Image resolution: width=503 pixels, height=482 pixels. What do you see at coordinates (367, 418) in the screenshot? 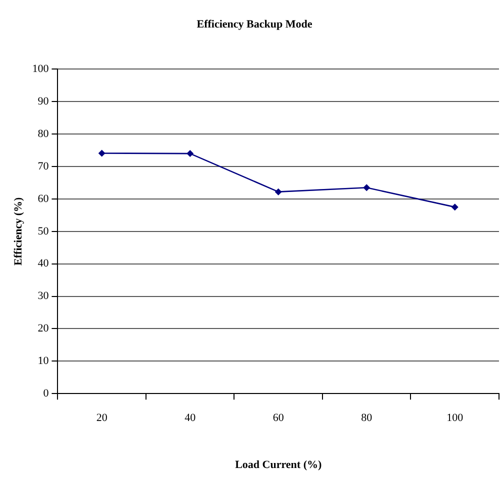
I see `x-tick-label: 80` at bounding box center [367, 418].